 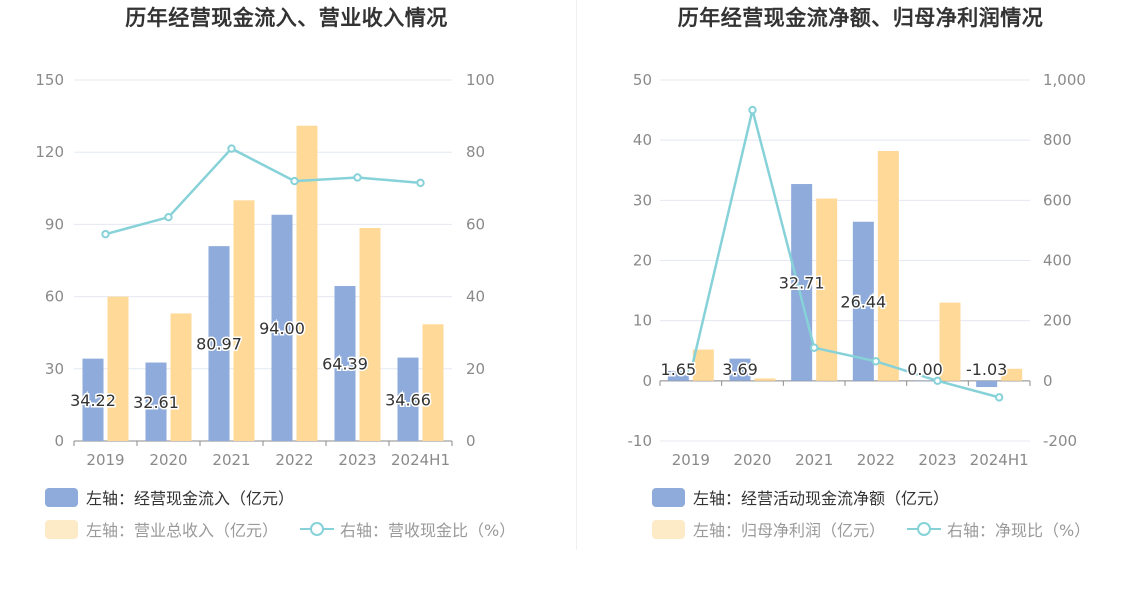 I want to click on legend-item-primary: 左轴：经营现金流入（亿元）, so click(x=169, y=497).